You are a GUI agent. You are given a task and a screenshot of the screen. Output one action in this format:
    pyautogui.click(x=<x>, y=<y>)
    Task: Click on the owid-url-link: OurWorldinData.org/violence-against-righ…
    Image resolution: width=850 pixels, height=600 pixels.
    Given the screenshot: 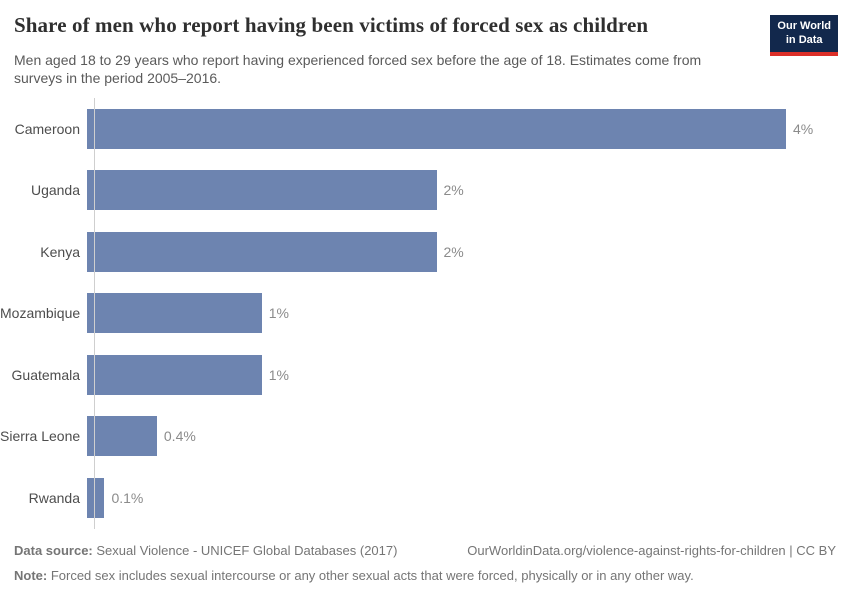 What is the action you would take?
    pyautogui.click(x=651, y=550)
    